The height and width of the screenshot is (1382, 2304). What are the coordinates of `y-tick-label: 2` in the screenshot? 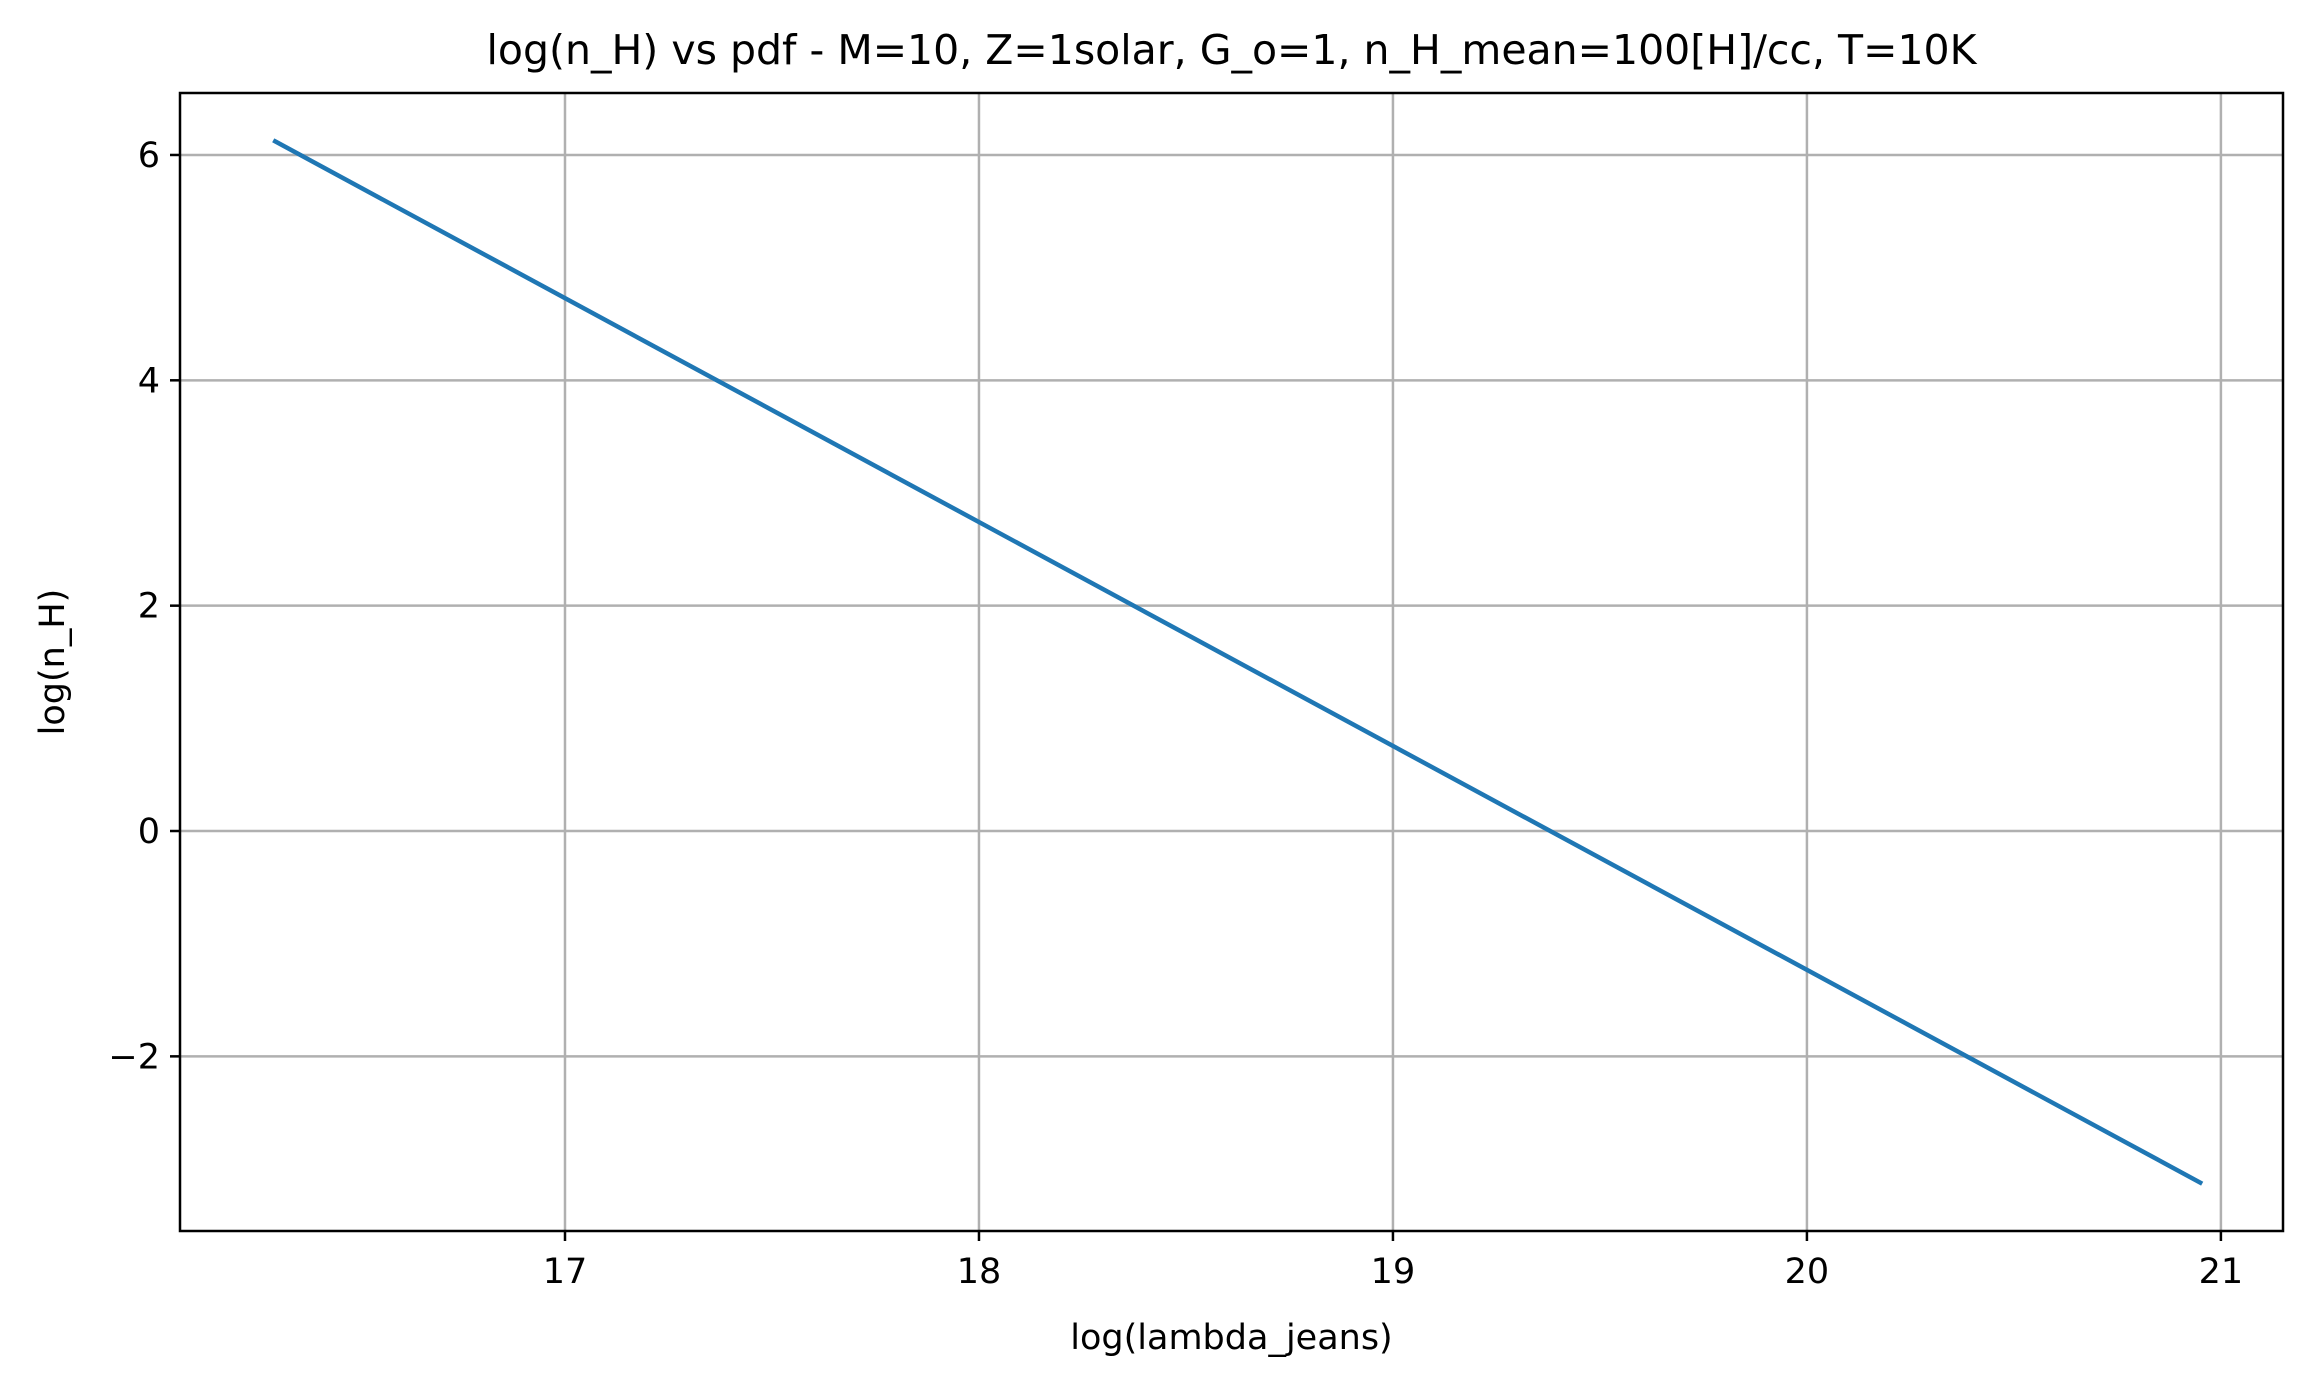 It's located at (149, 607).